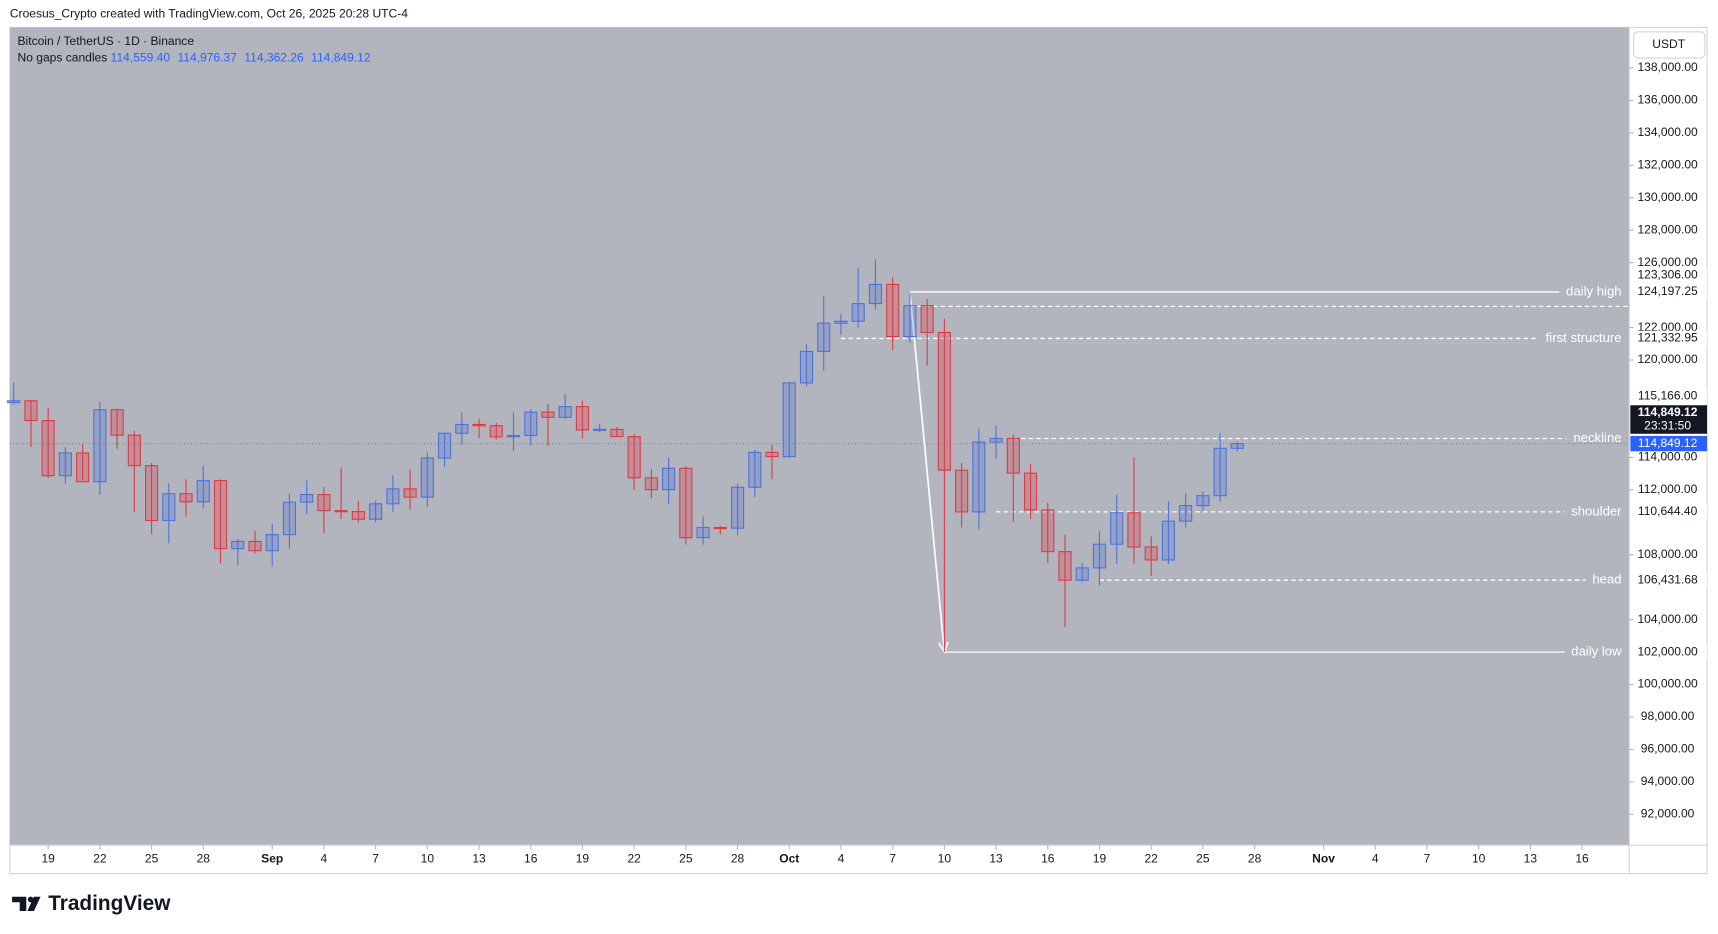 The width and height of the screenshot is (1718, 934). Describe the element at coordinates (1584, 337) in the screenshot. I see `level-label: first structure` at that location.